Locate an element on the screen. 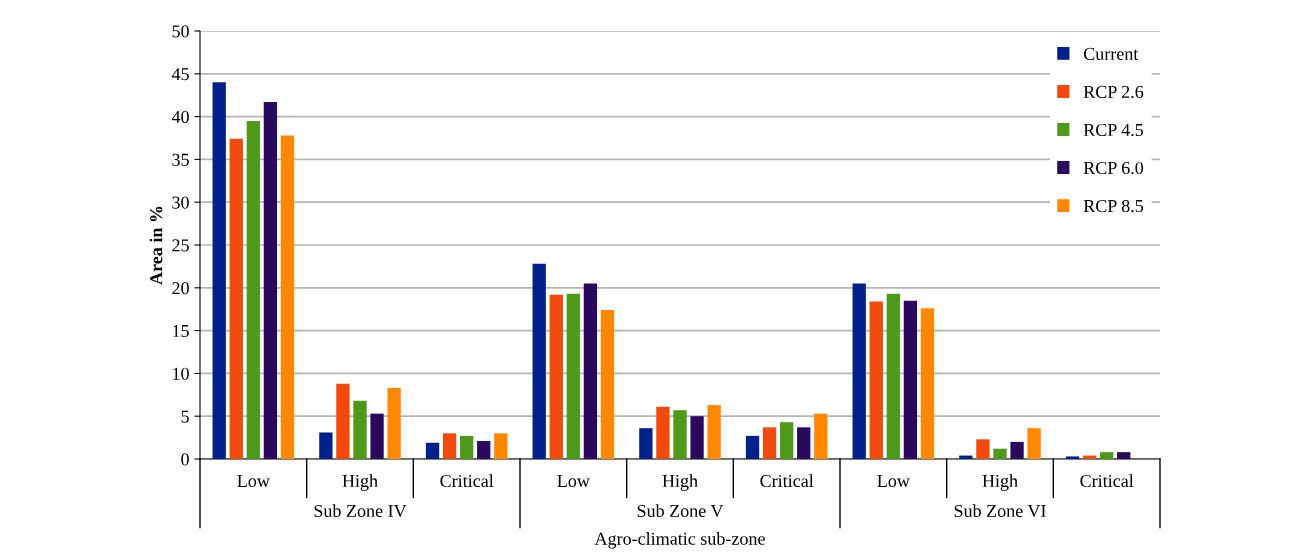 This screenshot has width=1292, height=555. text: Sub Zone V is located at coordinates (680, 511).